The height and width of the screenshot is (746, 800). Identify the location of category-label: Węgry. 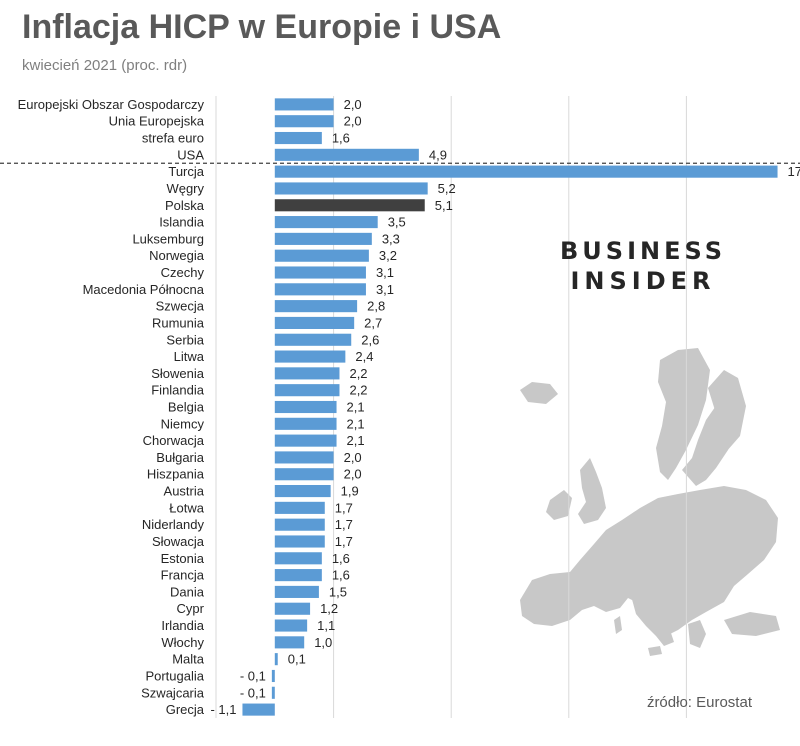
(185, 188).